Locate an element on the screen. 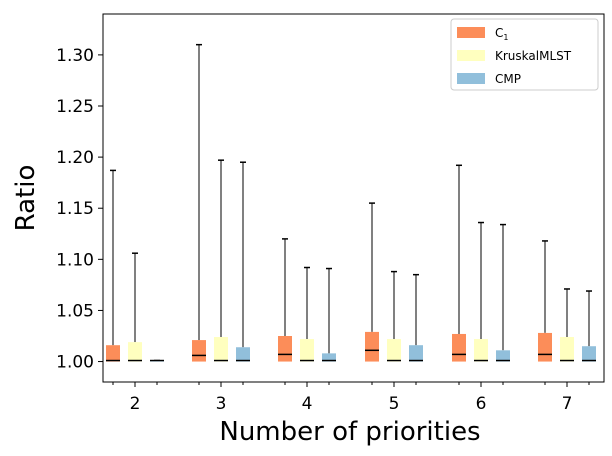 This screenshot has width=612, height=456. y-tick-label: 1.25 is located at coordinates (75, 107).